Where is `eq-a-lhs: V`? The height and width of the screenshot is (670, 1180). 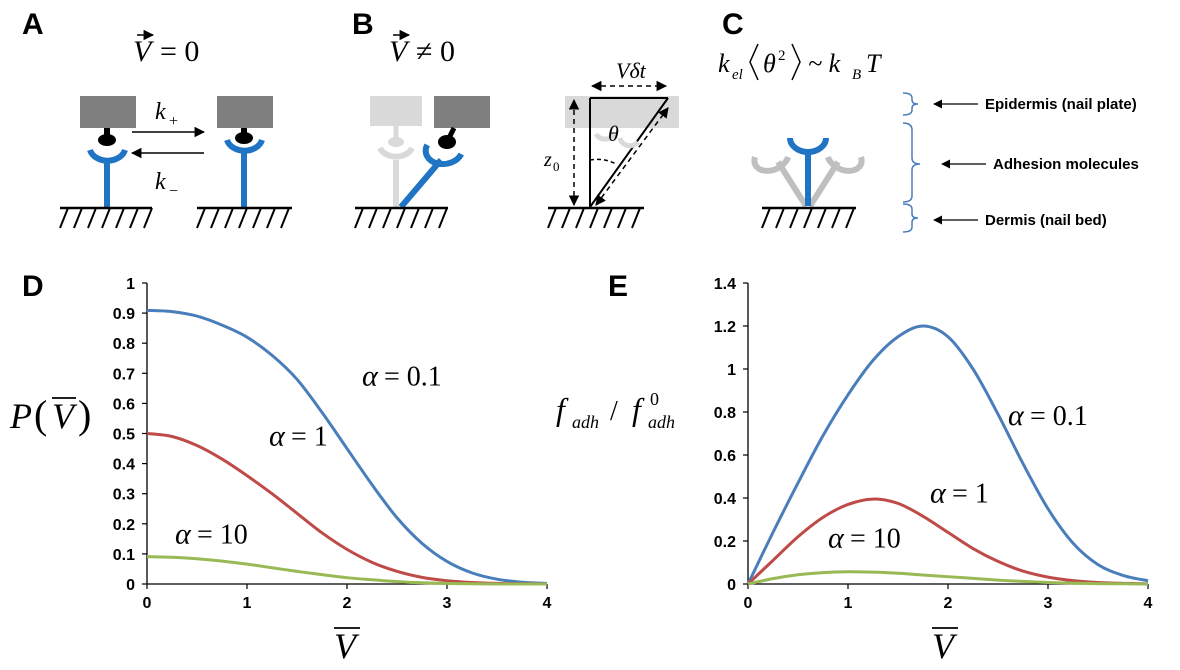 eq-a-lhs: V is located at coordinates (144, 51).